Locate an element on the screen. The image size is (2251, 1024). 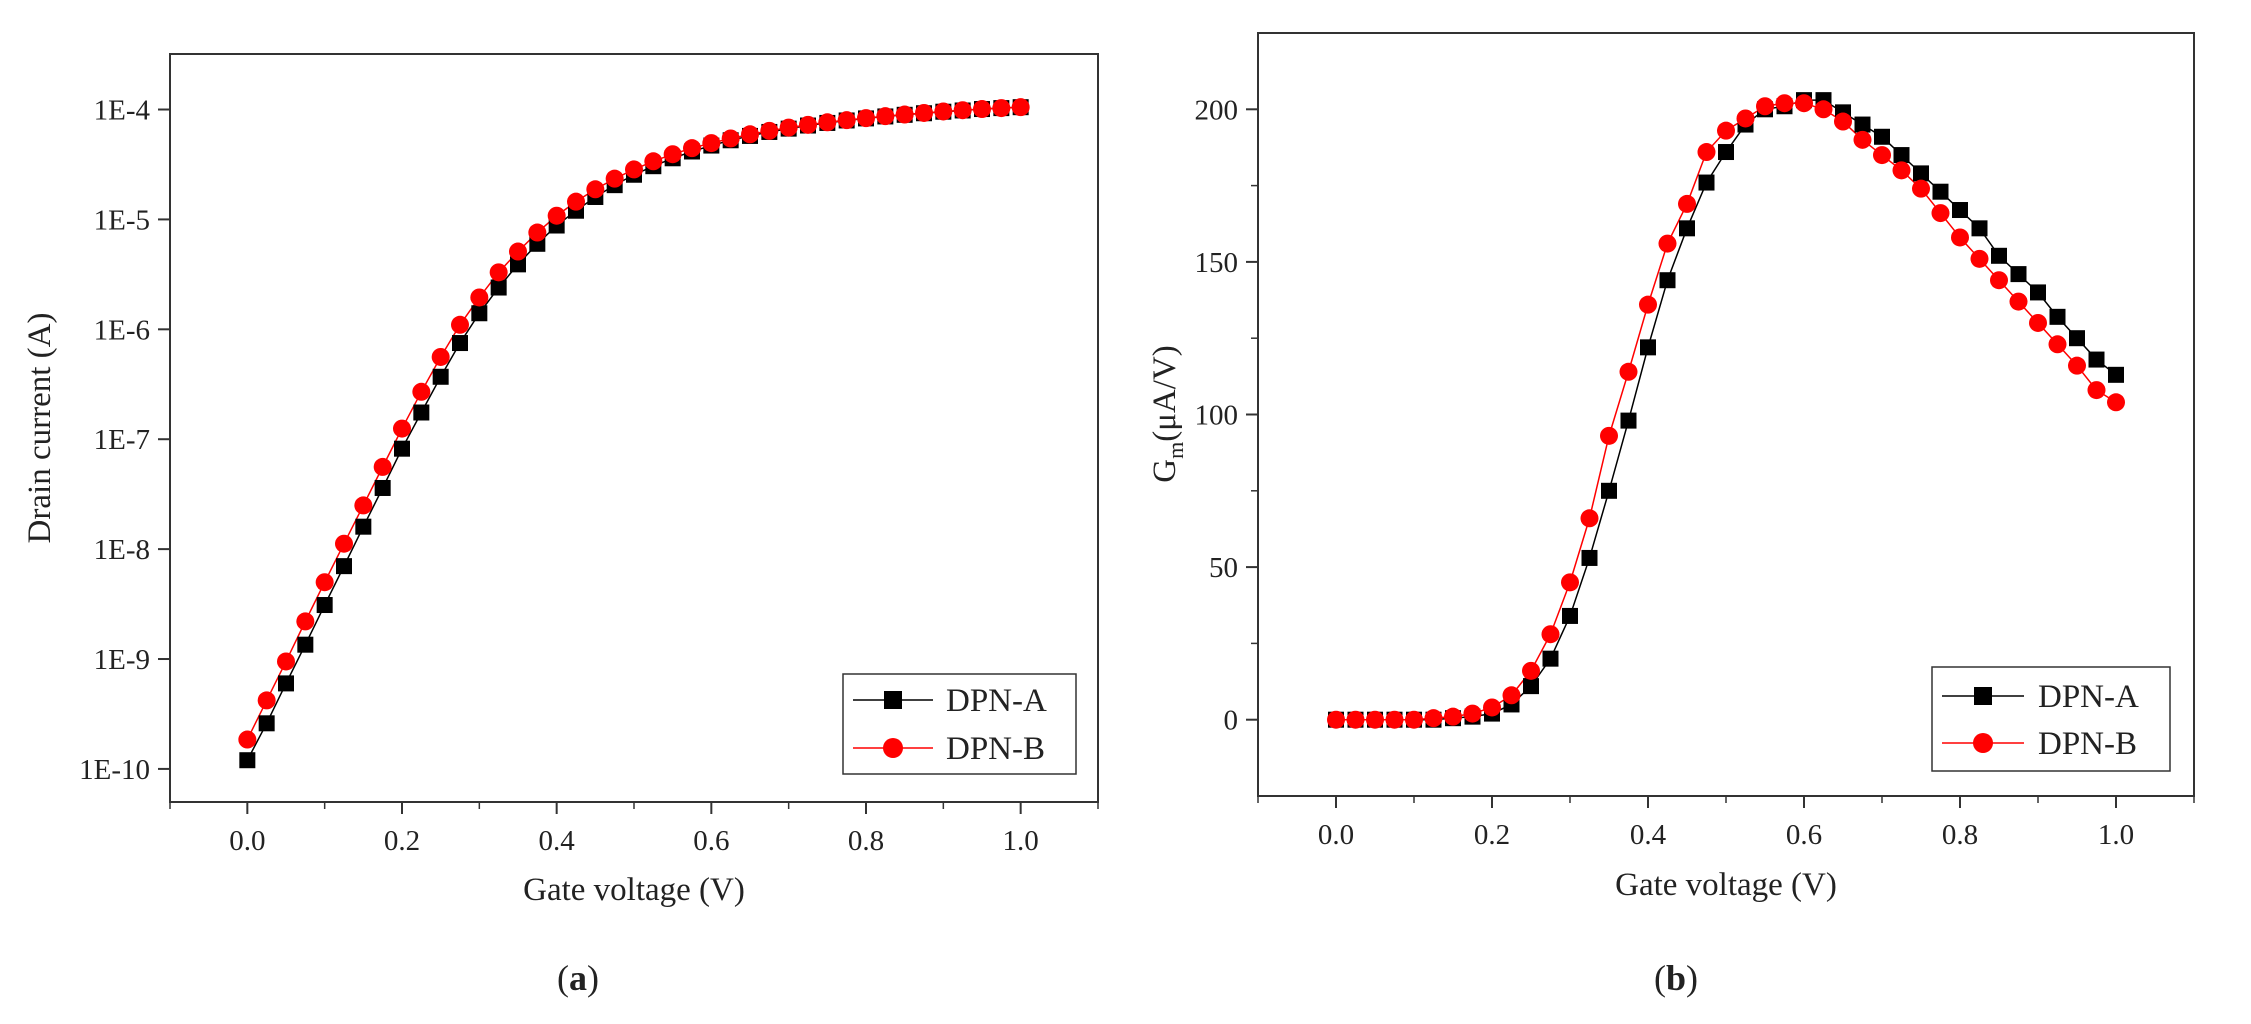
panel-b-legend-label-dpn-b: DPN-B is located at coordinates (2087, 744).